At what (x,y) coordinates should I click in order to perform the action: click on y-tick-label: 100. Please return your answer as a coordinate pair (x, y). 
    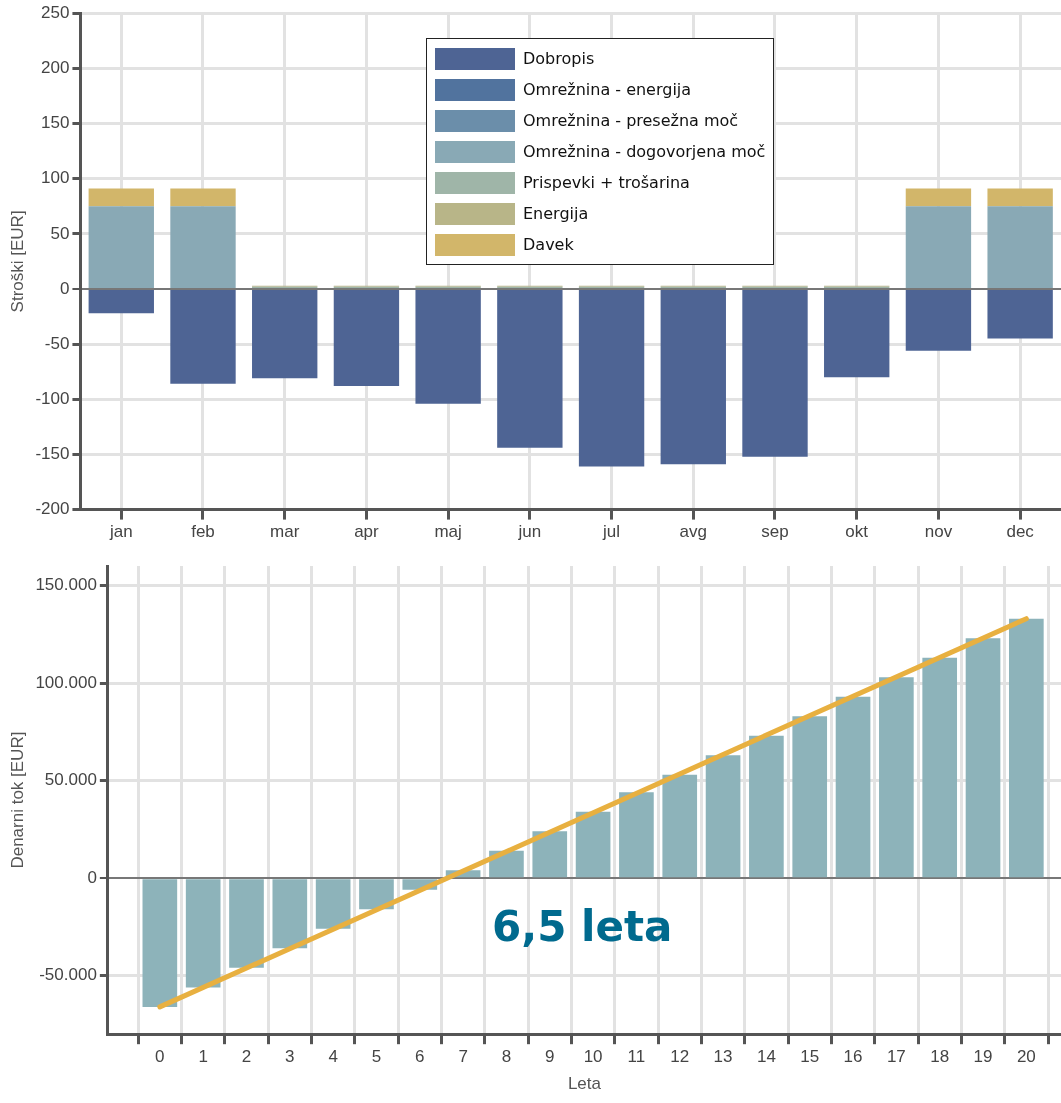
    Looking at the image, I should click on (55, 178).